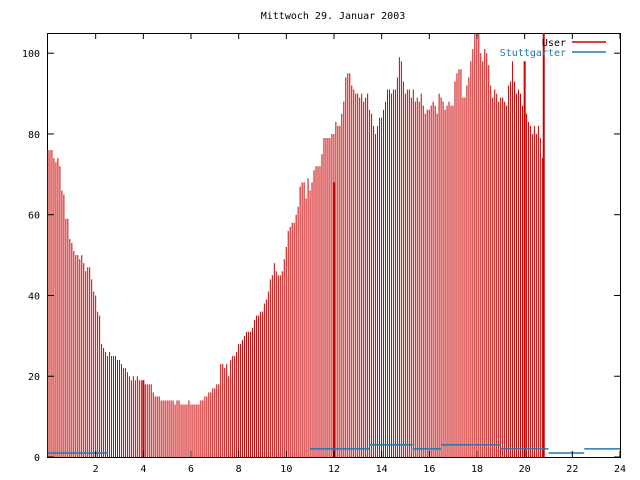  Describe the element at coordinates (333, 16) in the screenshot. I see `chart-title: Mittwoch 29. Januar 2003` at that location.